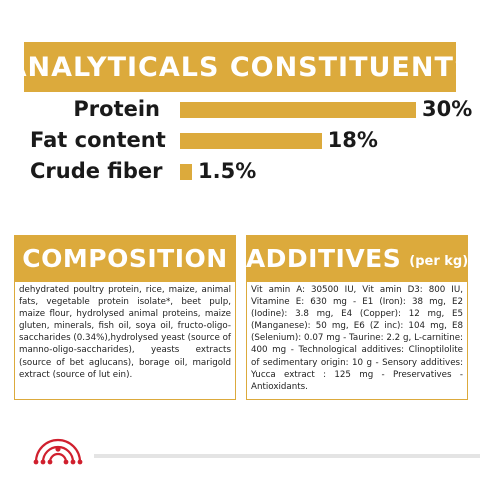 This screenshot has height=480, width=480. I want to click on value-fiber: 1.5%, so click(227, 171).